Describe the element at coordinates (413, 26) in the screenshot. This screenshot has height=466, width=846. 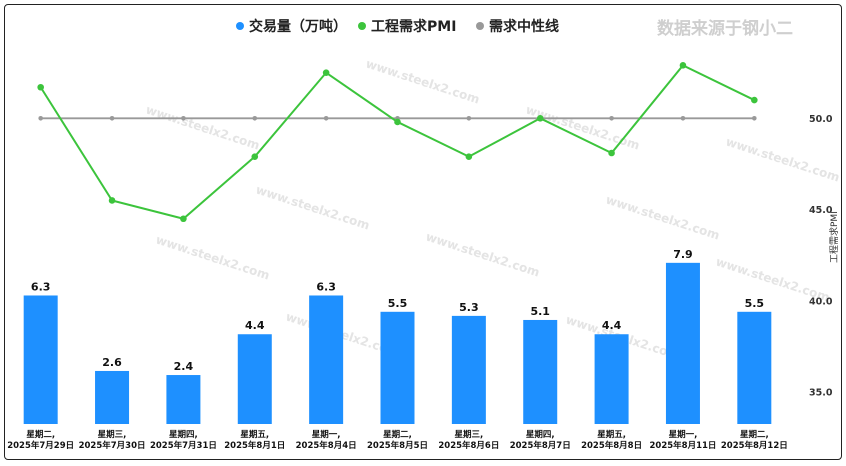
I see `legend-pmi-label: 工程需求PMI` at that location.